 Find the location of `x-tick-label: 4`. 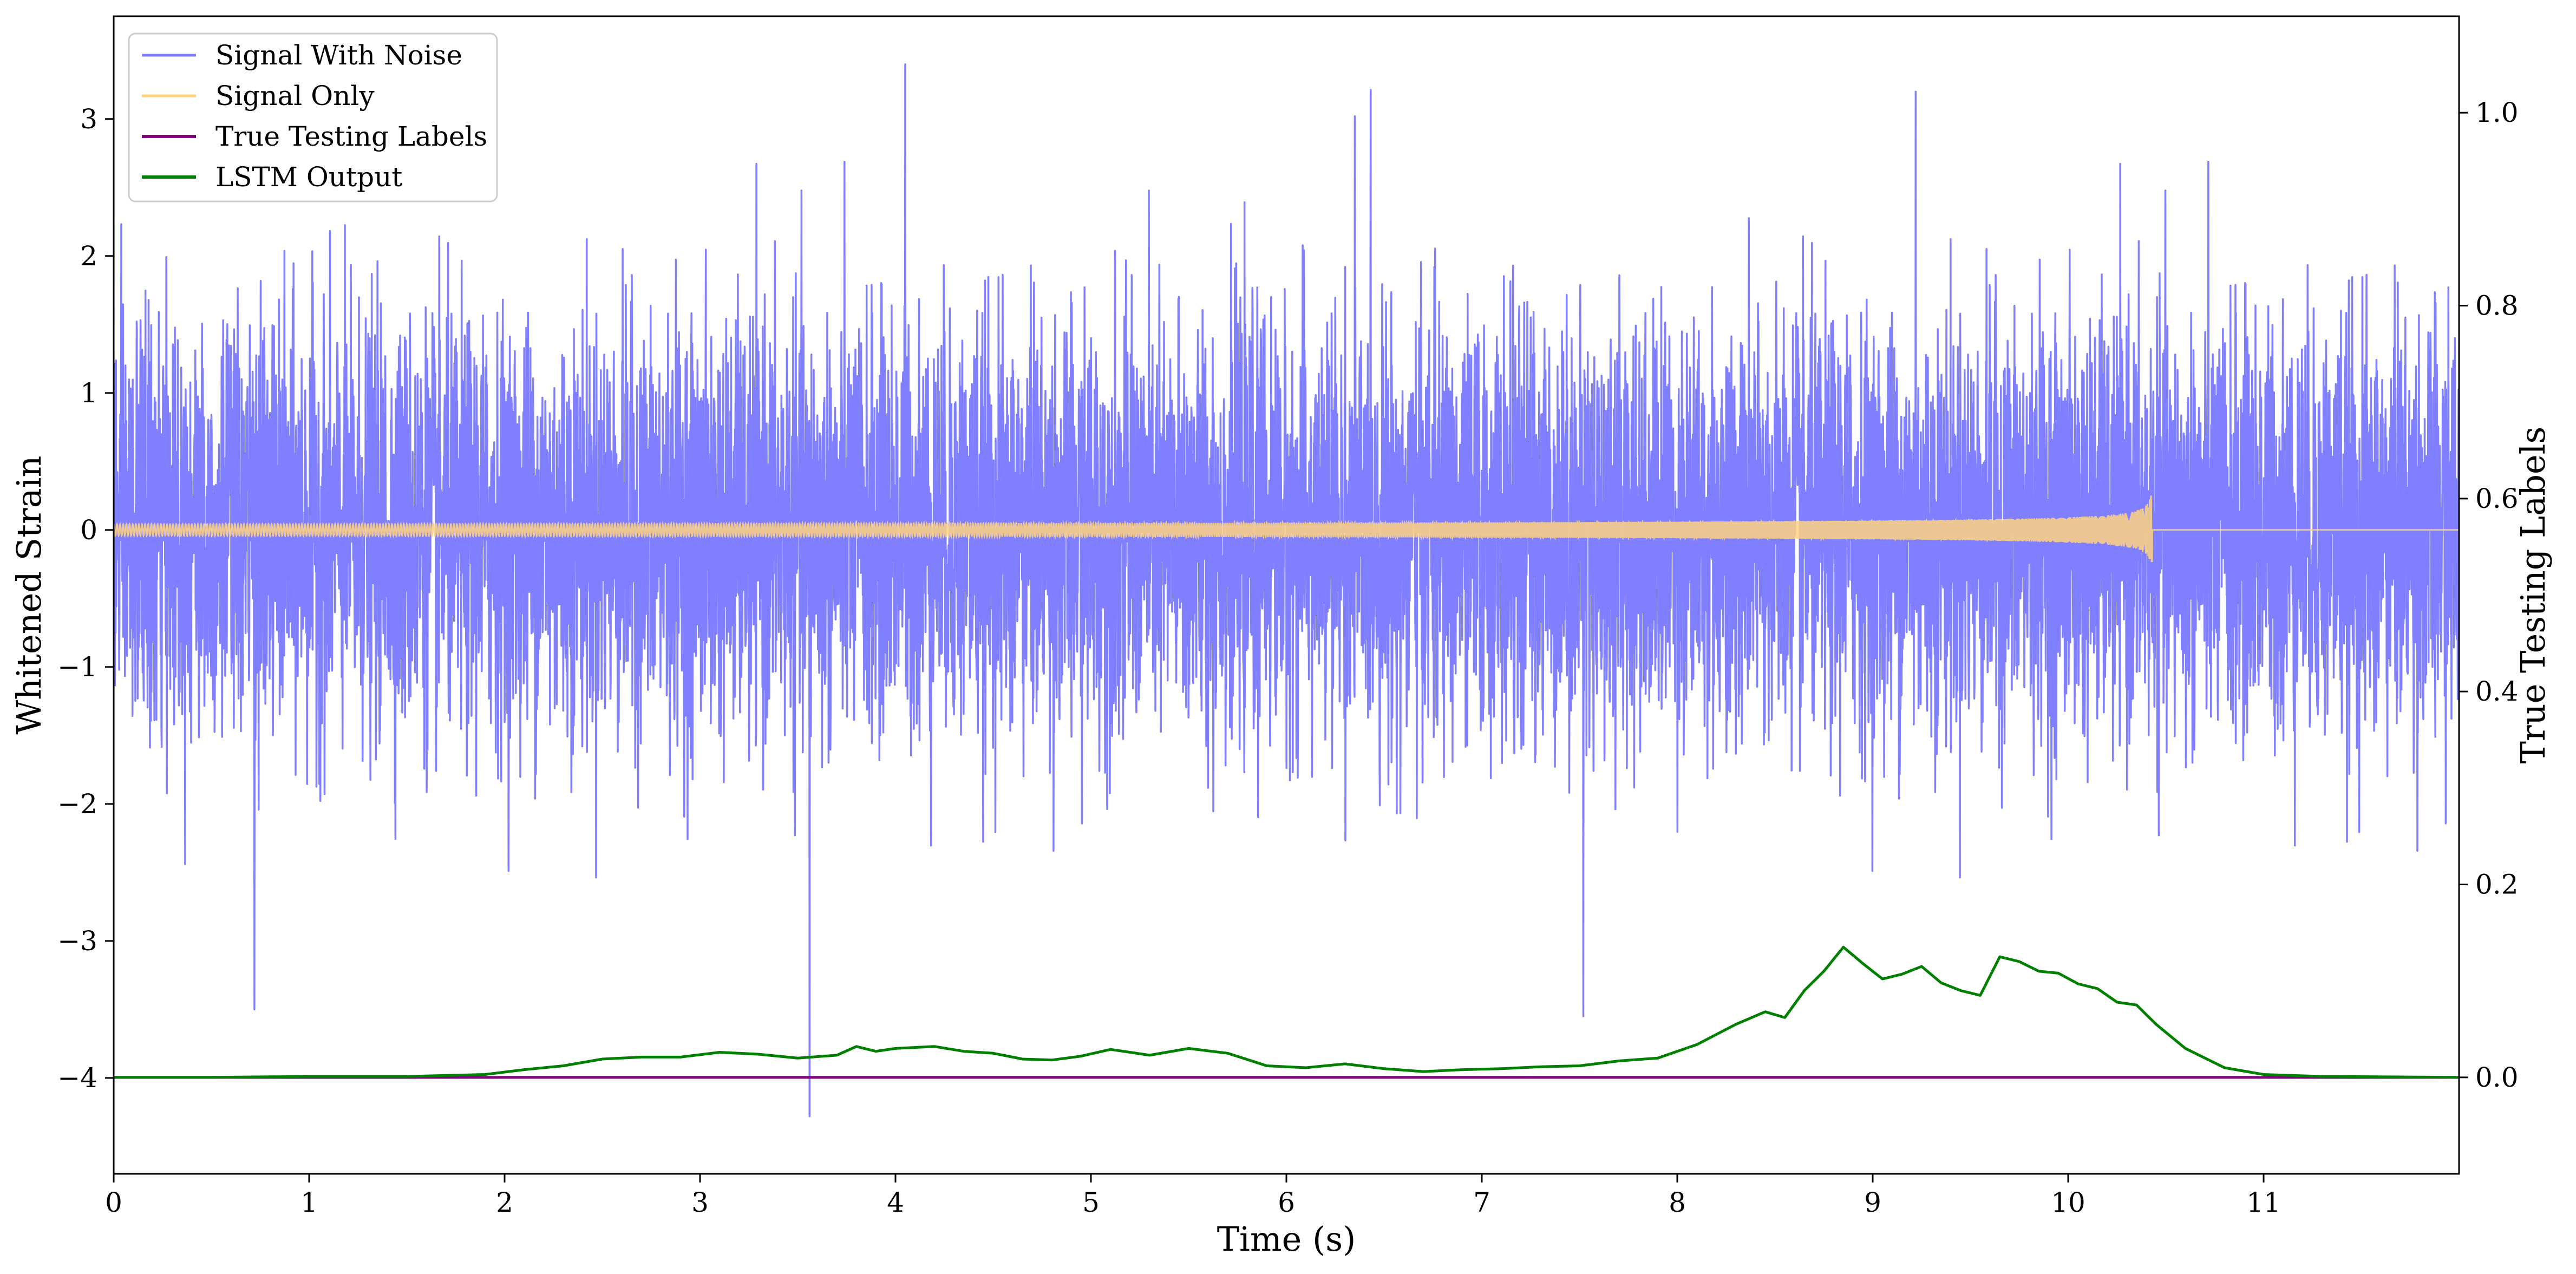

x-tick-label: 4 is located at coordinates (895, 1202).